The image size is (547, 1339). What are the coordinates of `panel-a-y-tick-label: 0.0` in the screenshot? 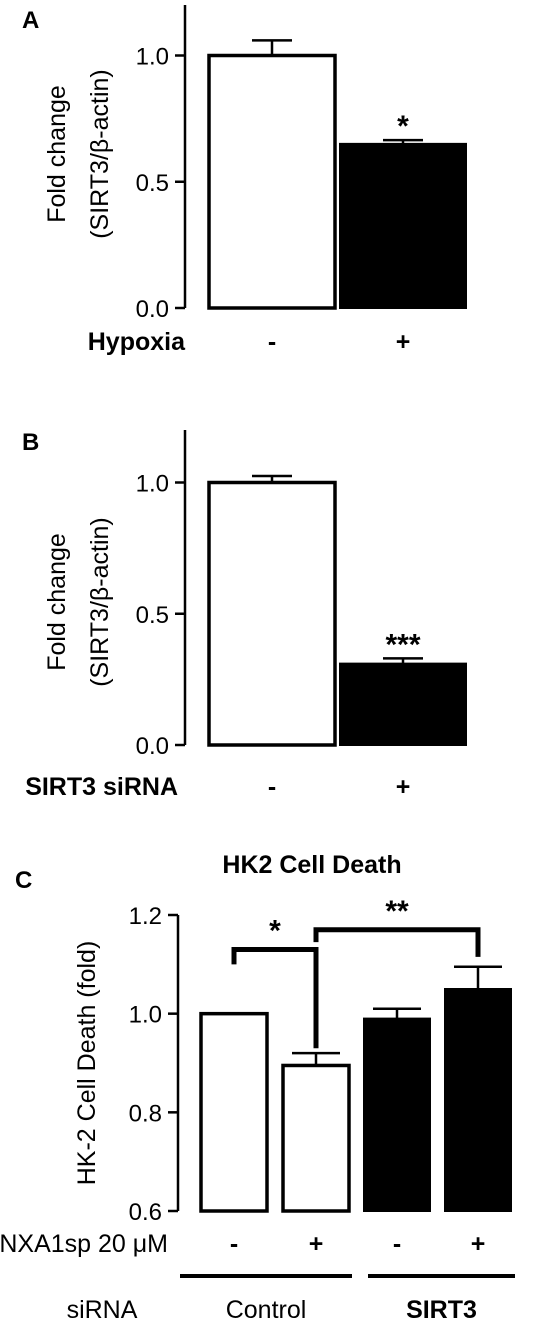 It's located at (152, 309).